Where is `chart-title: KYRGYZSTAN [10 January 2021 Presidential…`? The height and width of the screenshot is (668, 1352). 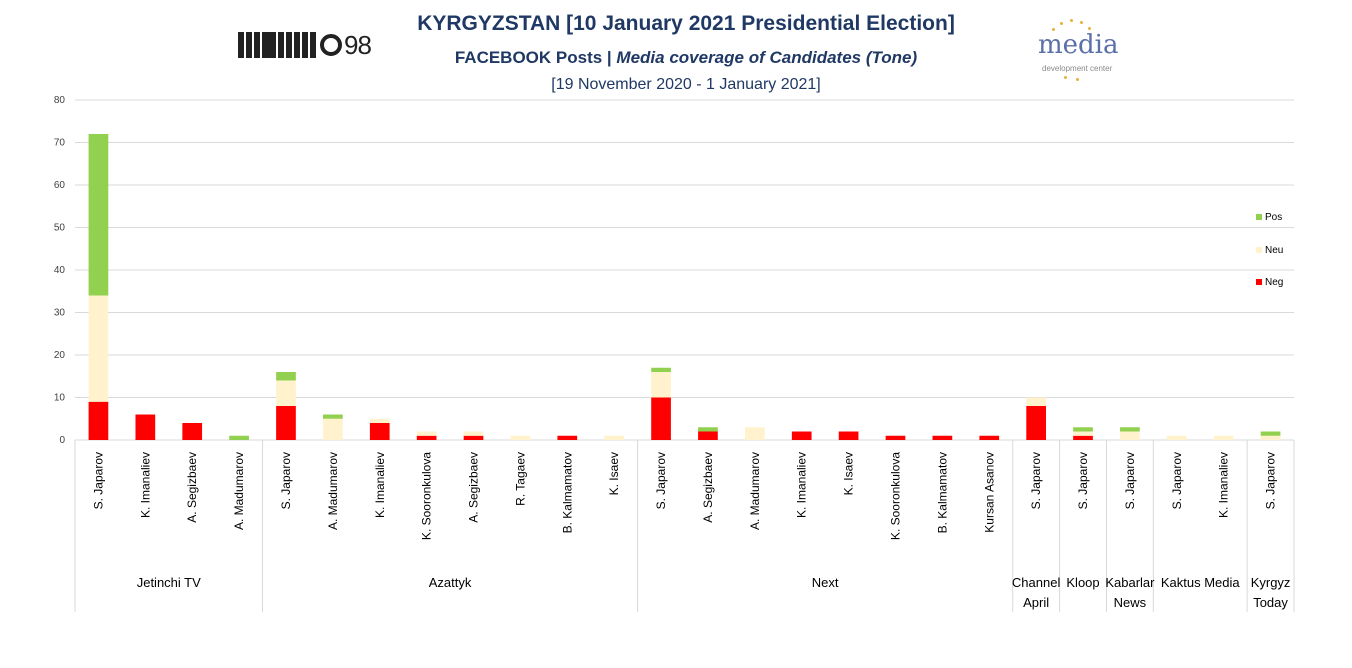
chart-title: KYRGYZSTAN [10 January 2021 Presidential… is located at coordinates (686, 23).